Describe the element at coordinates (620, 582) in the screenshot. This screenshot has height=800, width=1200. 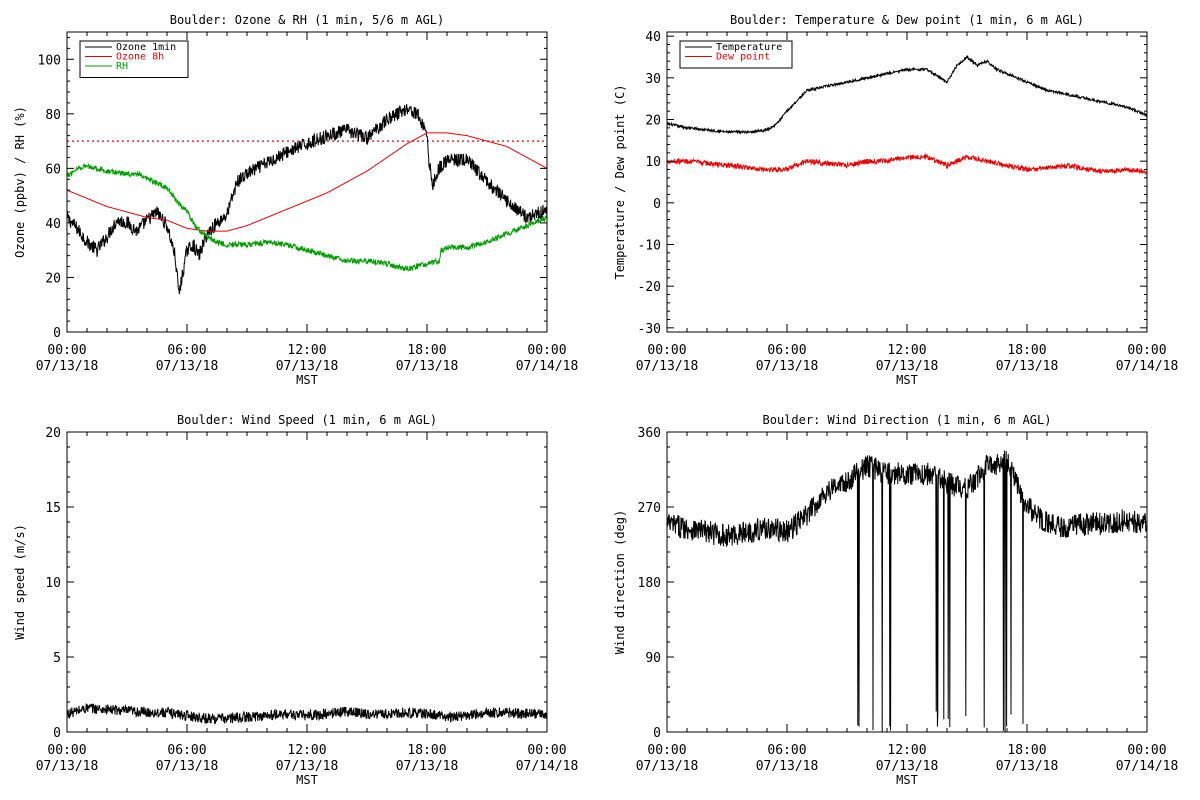
I see `y-axis-label: Wind direction (deg)` at that location.